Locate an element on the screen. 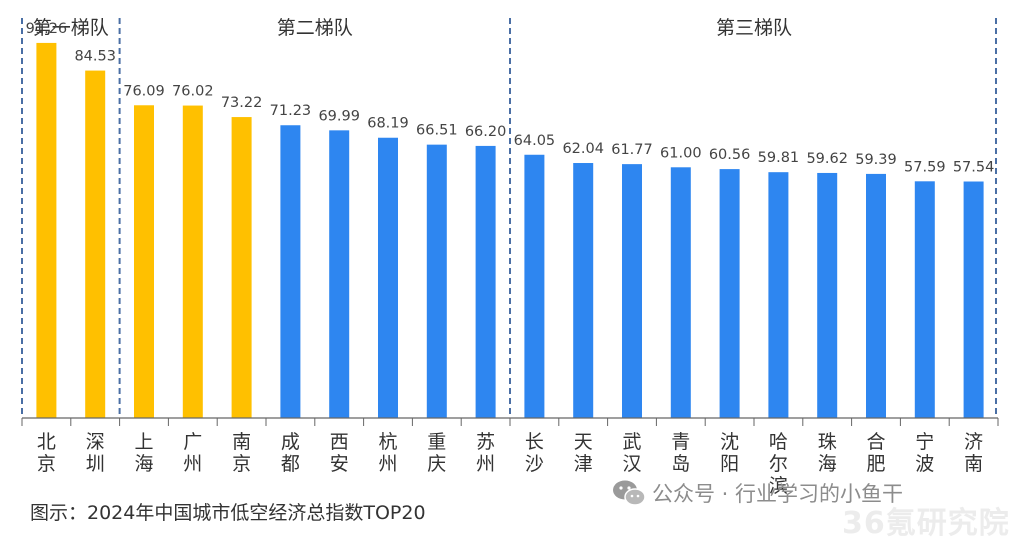 This screenshot has width=1029, height=542. tier-label: 第一梯队 is located at coordinates (71, 28).